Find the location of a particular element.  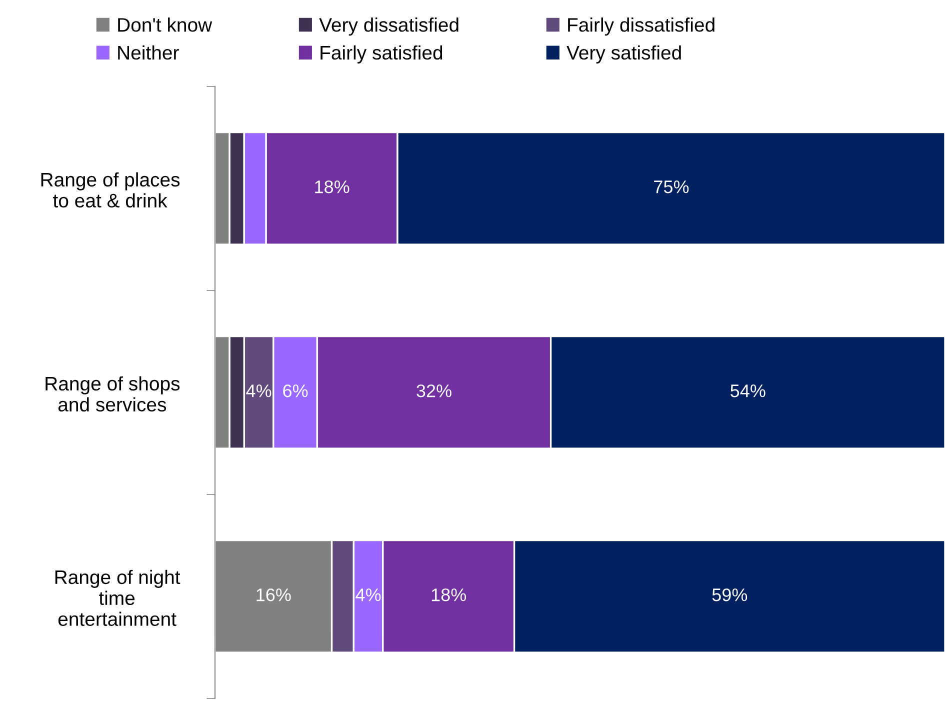

y-tick-label: Range of places to eat & drink is located at coordinates (110, 190).